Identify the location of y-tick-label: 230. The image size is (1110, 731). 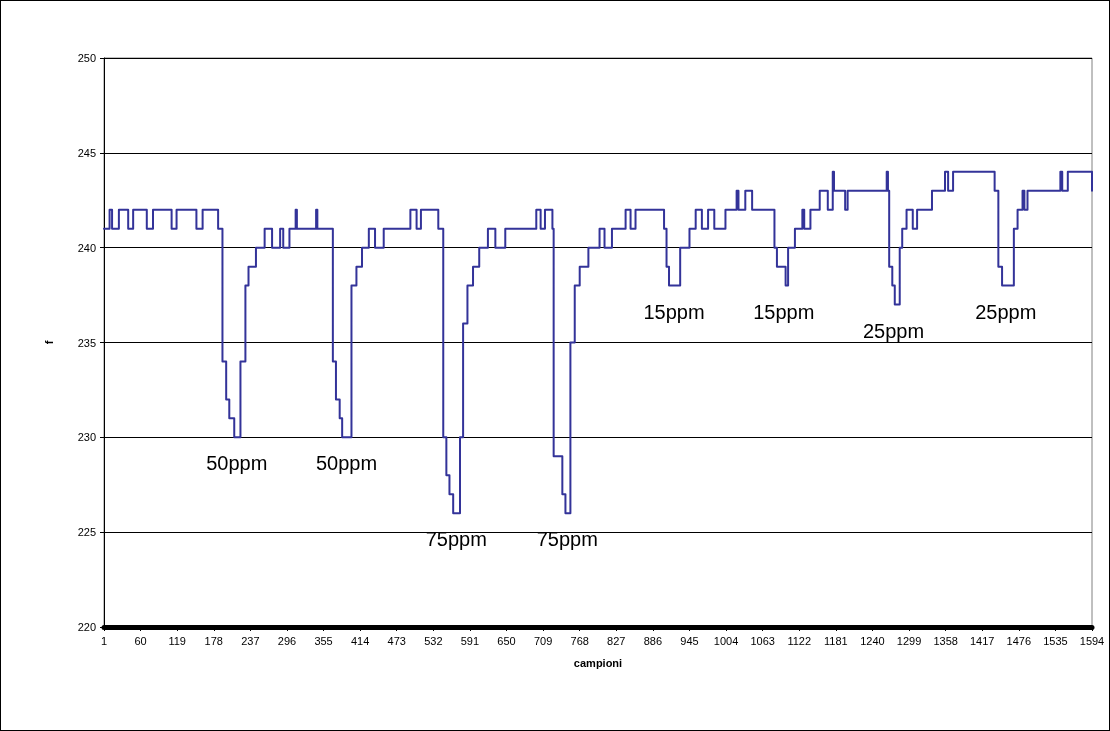
(86, 437).